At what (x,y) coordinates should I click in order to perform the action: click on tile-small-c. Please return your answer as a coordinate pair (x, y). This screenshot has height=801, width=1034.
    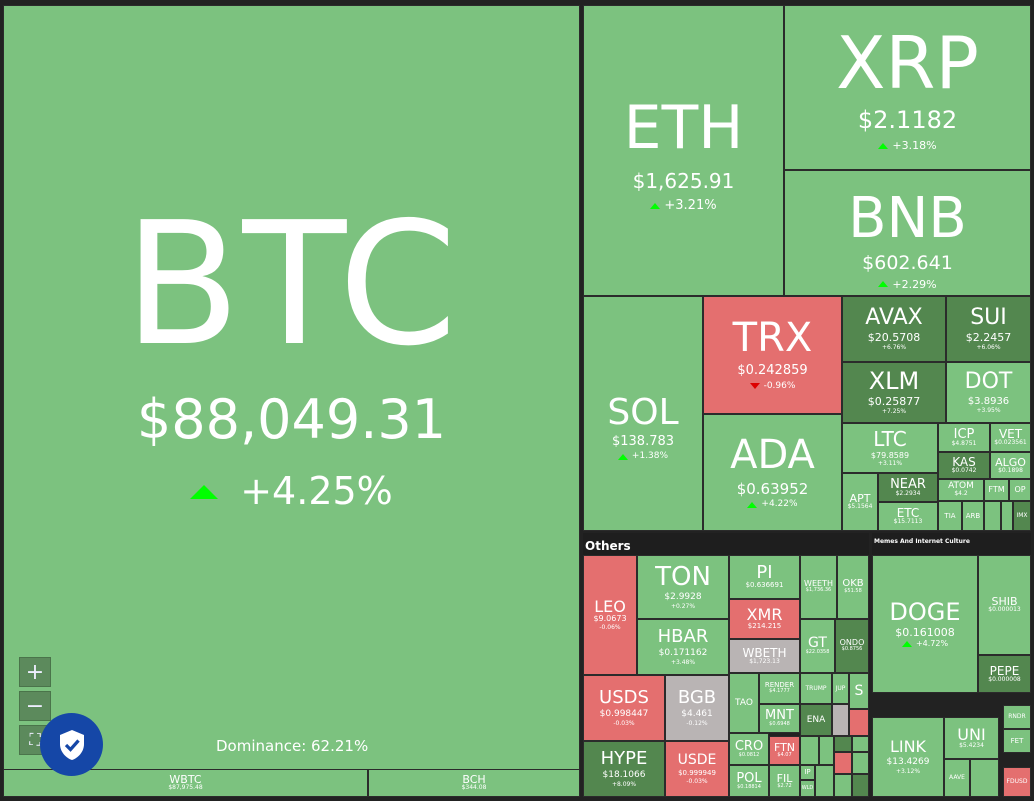
    Looking at the image, I should click on (840, 720).